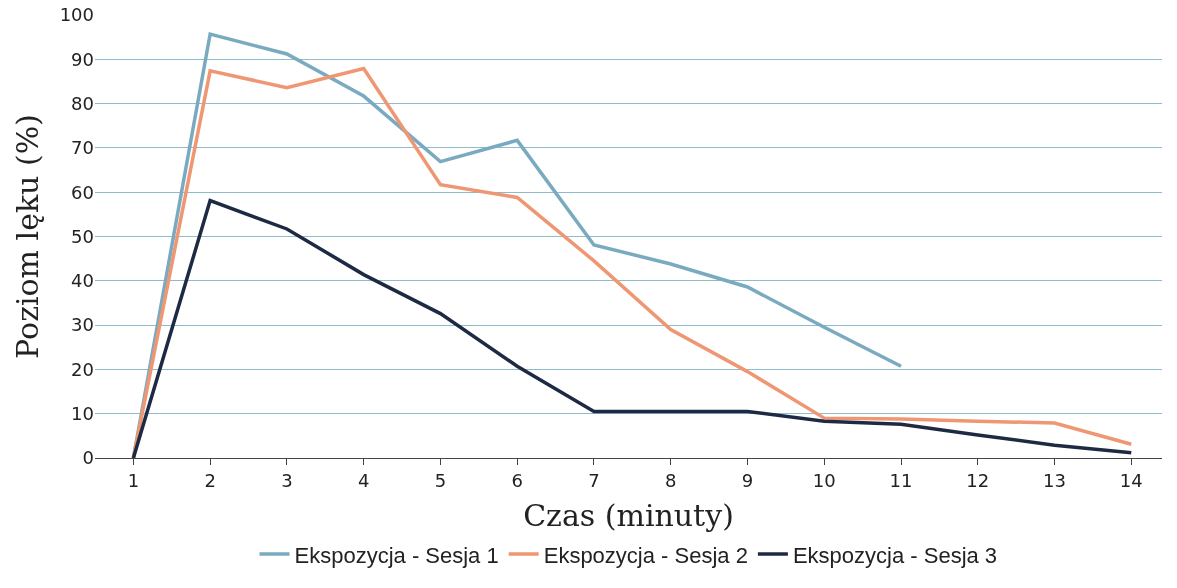 The image size is (1177, 588). What do you see at coordinates (628, 516) in the screenshot?
I see `x-axis-title: Czas (minuty)` at bounding box center [628, 516].